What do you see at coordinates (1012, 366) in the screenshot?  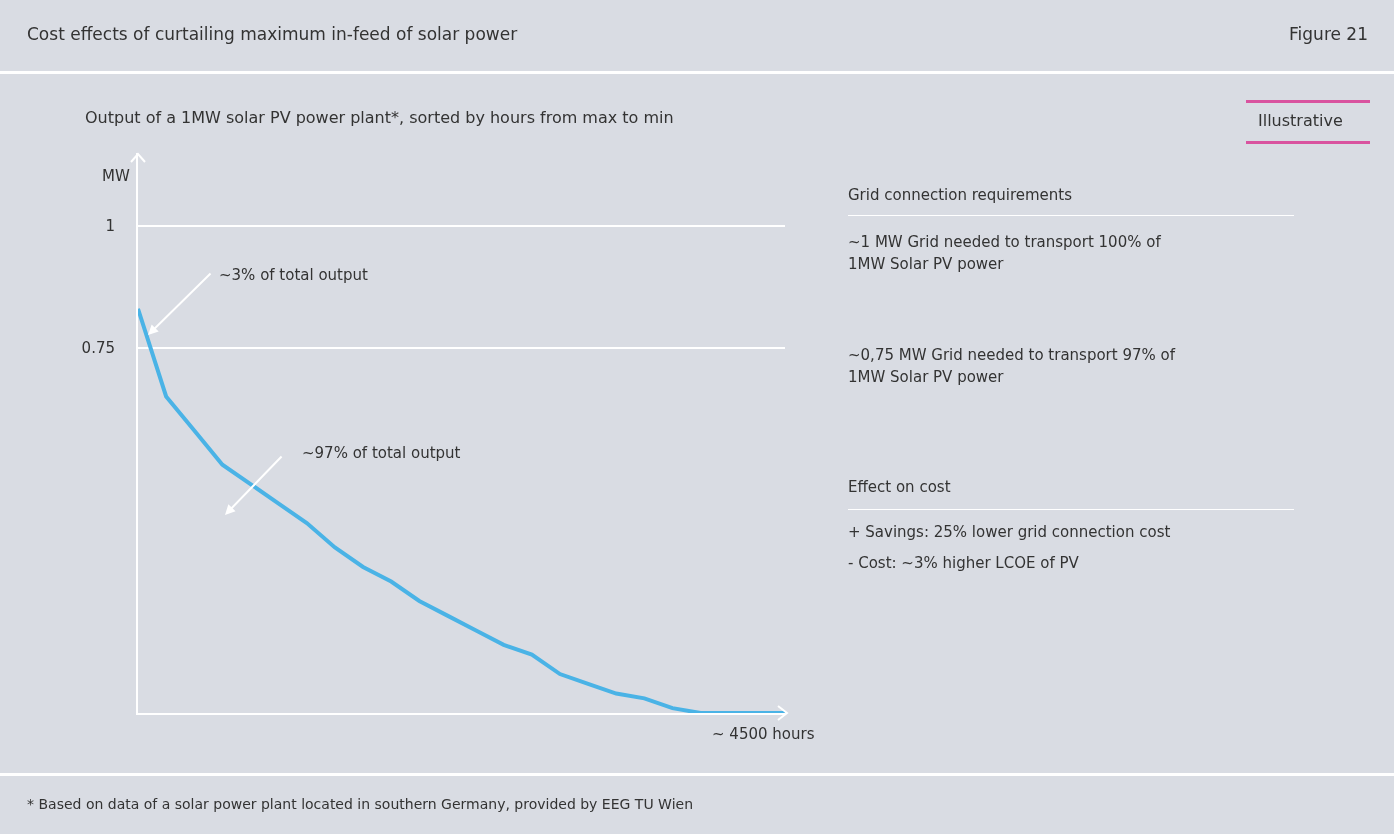 I see `text: ~0,75 MW Grid needed to transport 97% of 1MW Solar PV power` at bounding box center [1012, 366].